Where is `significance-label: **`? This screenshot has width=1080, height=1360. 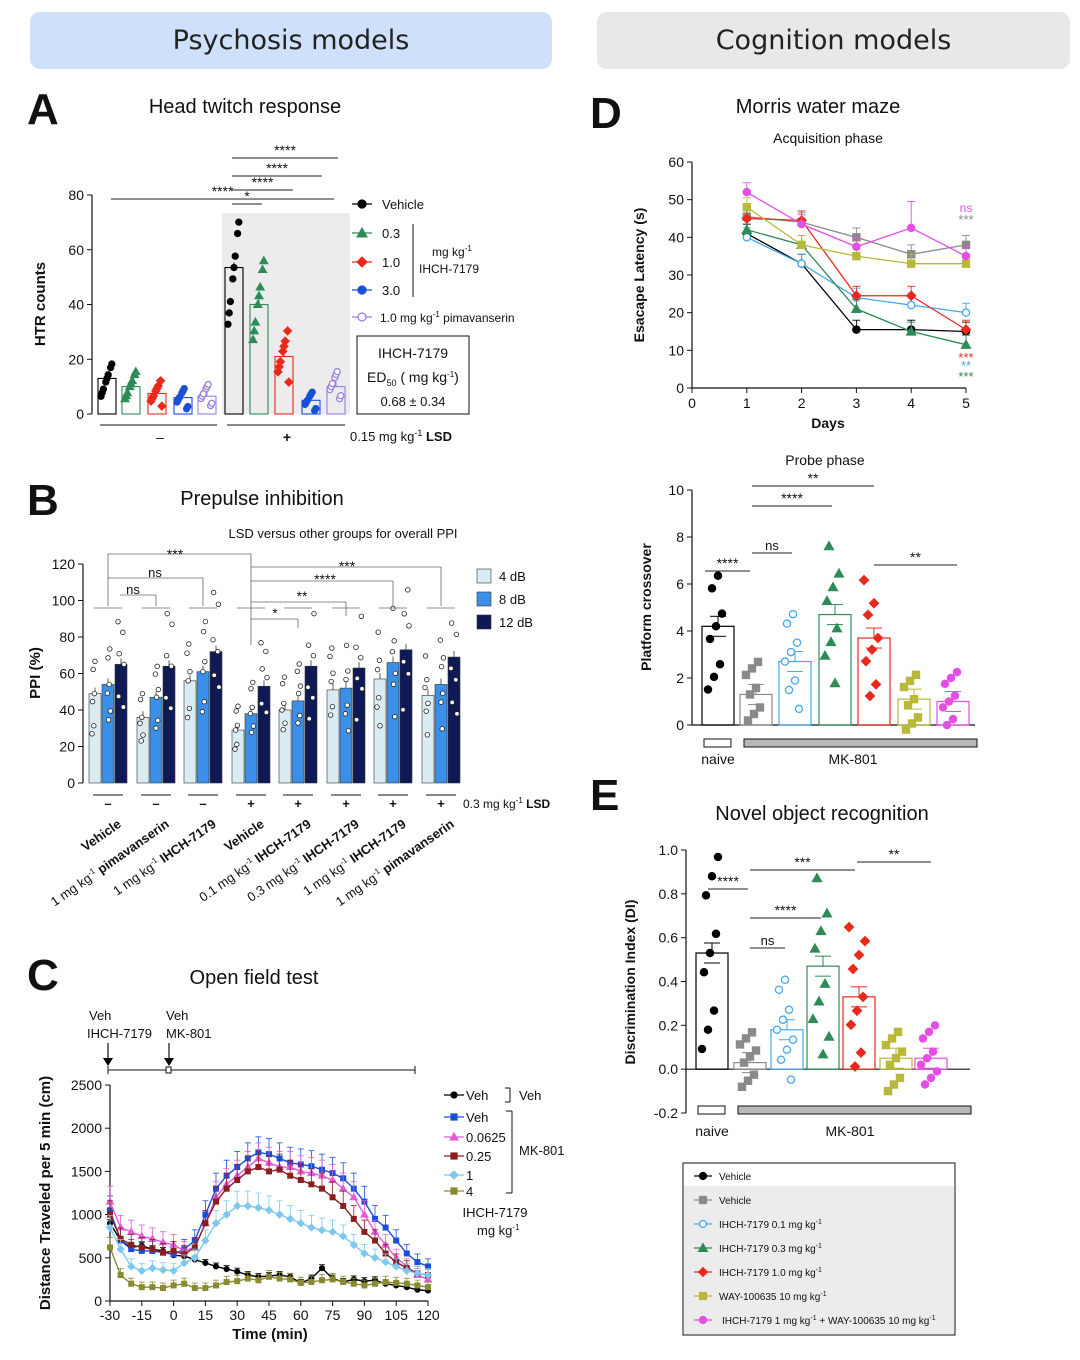
significance-label: ** is located at coordinates (966, 365).